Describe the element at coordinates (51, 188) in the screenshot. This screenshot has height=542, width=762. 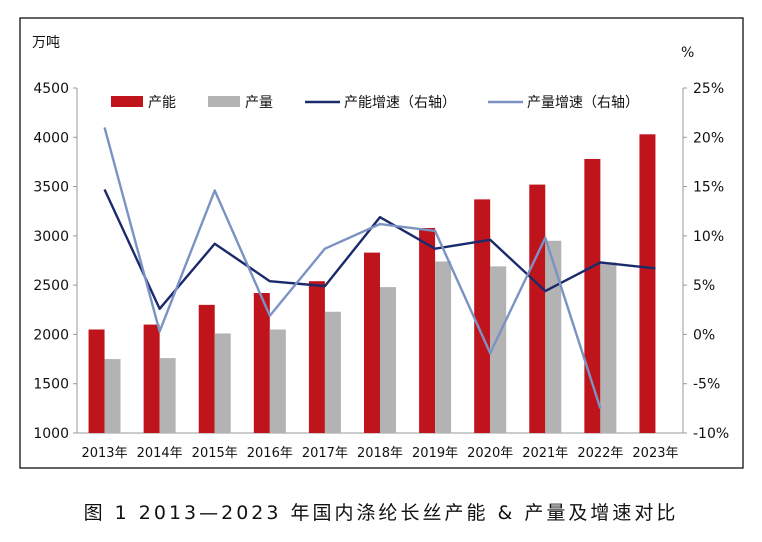
I see `left-tick-label: 3500` at that location.